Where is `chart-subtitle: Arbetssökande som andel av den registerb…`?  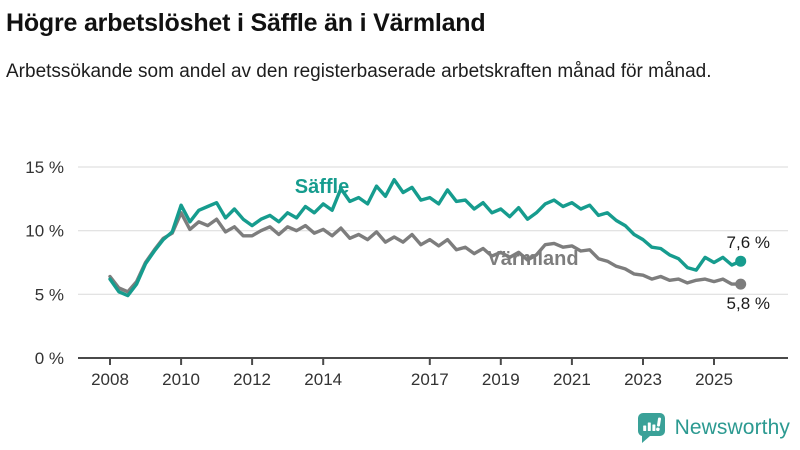 chart-subtitle: Arbetssökande som andel av den registerb… is located at coordinates (359, 71).